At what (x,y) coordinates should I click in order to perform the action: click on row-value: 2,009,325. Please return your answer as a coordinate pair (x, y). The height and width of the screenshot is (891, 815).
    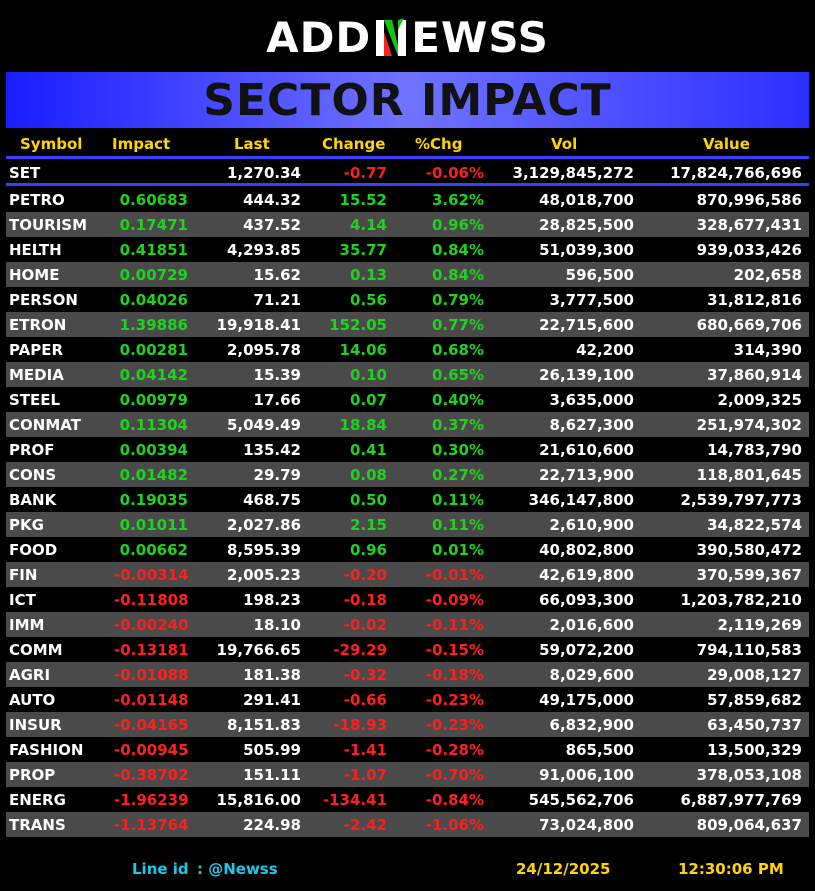
    Looking at the image, I should click on (759, 400).